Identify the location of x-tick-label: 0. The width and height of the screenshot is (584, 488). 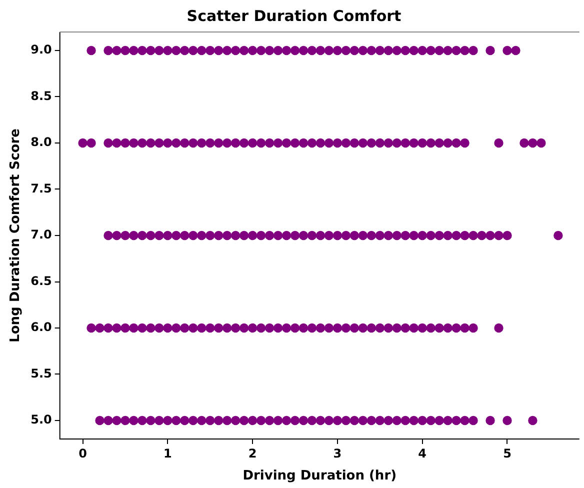
(82, 453).